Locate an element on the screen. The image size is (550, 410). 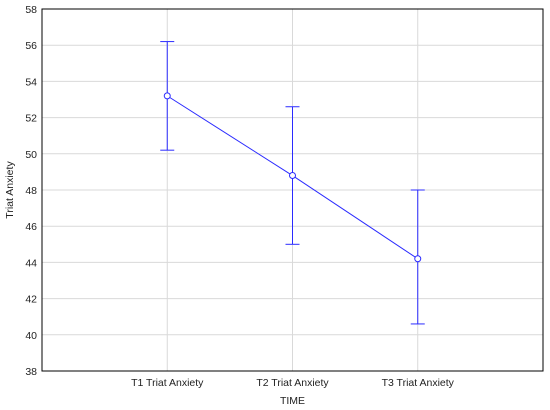
y-tick-label: 46 is located at coordinates (31, 227).